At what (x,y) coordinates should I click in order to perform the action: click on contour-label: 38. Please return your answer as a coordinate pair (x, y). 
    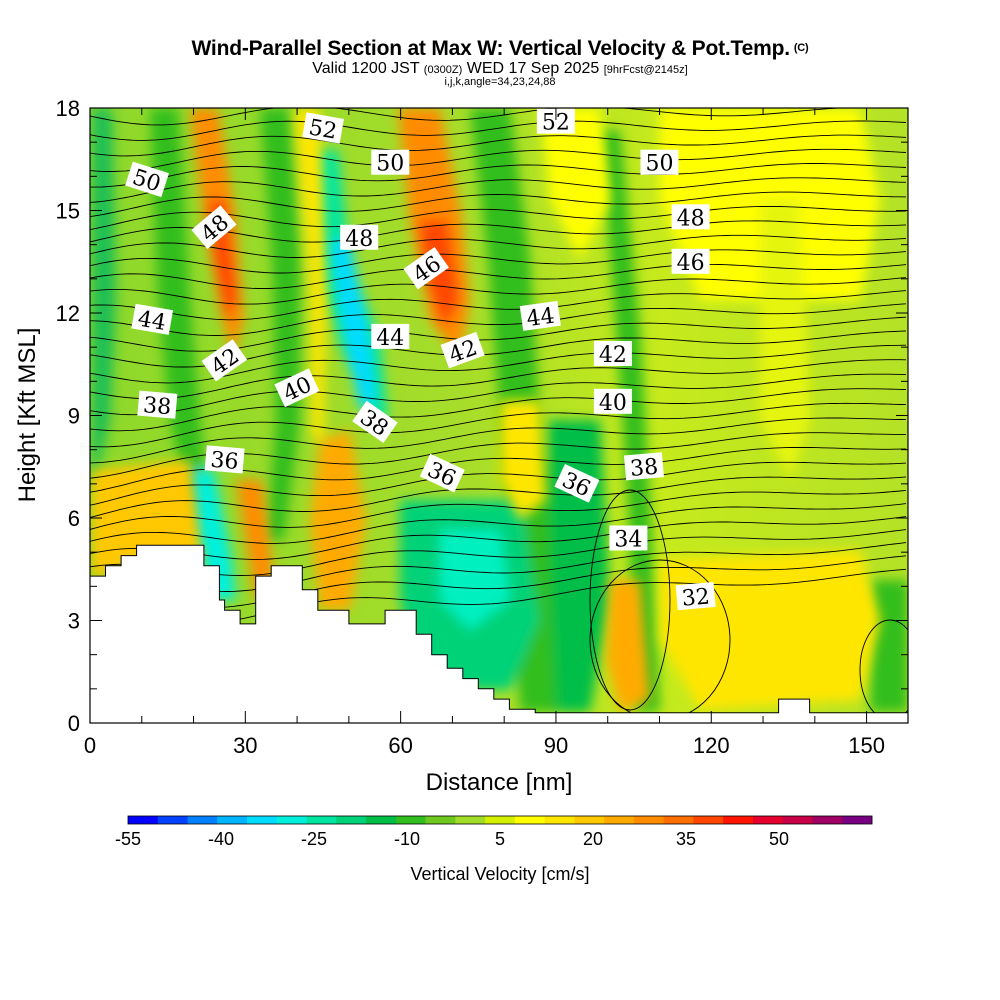
    Looking at the image, I should click on (643, 467).